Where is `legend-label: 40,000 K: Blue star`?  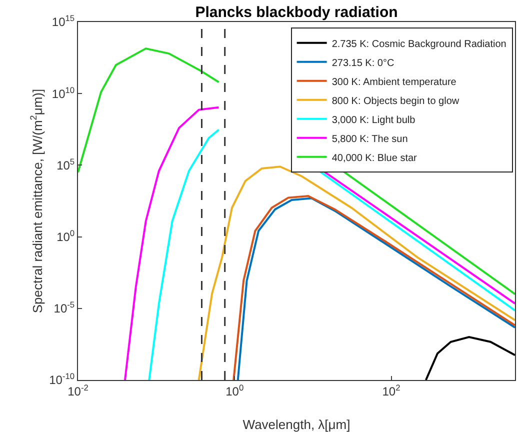
legend-label: 40,000 K: Blue star is located at coordinates (375, 158).